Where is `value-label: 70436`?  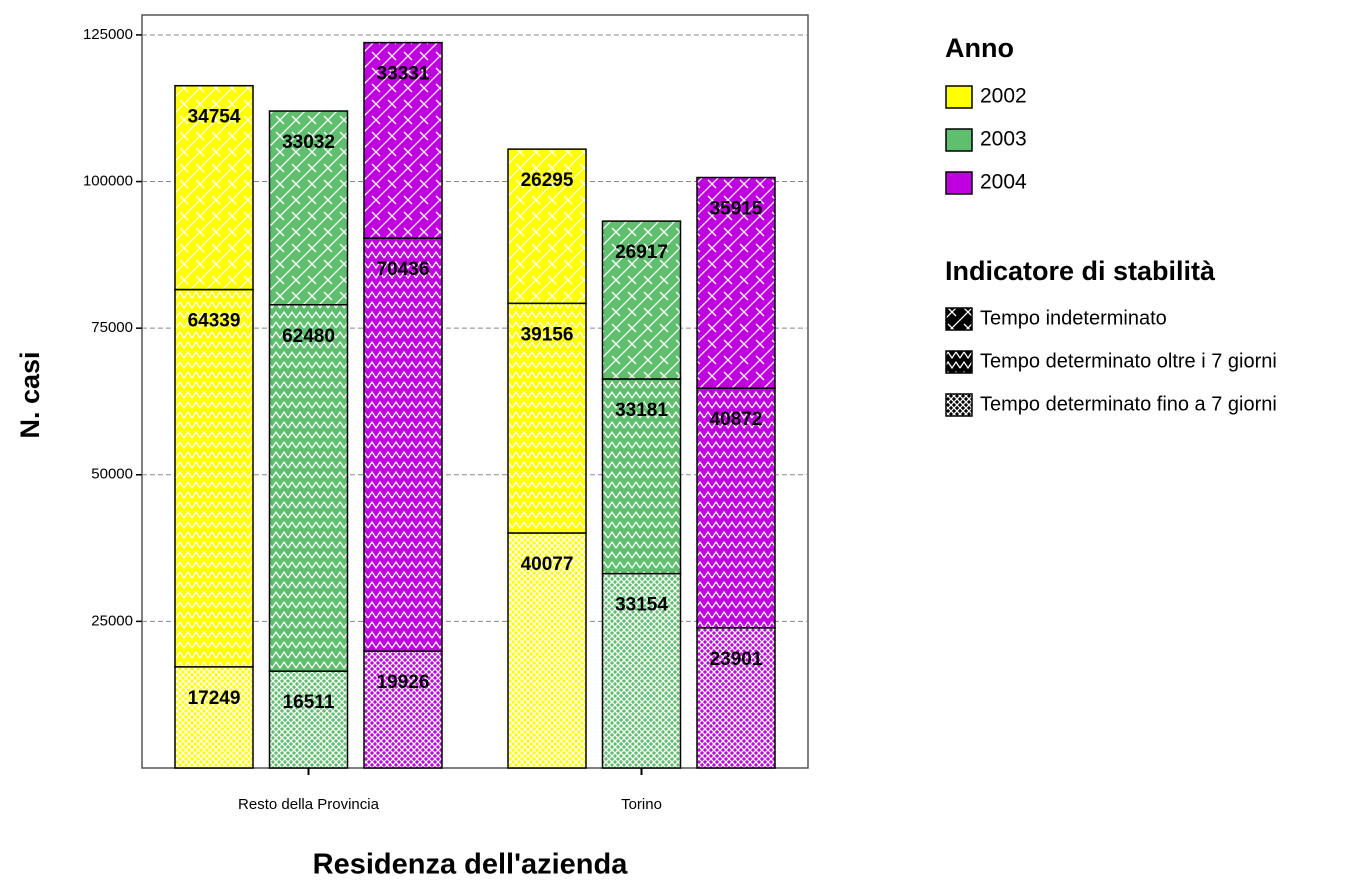
value-label: 70436 is located at coordinates (403, 269).